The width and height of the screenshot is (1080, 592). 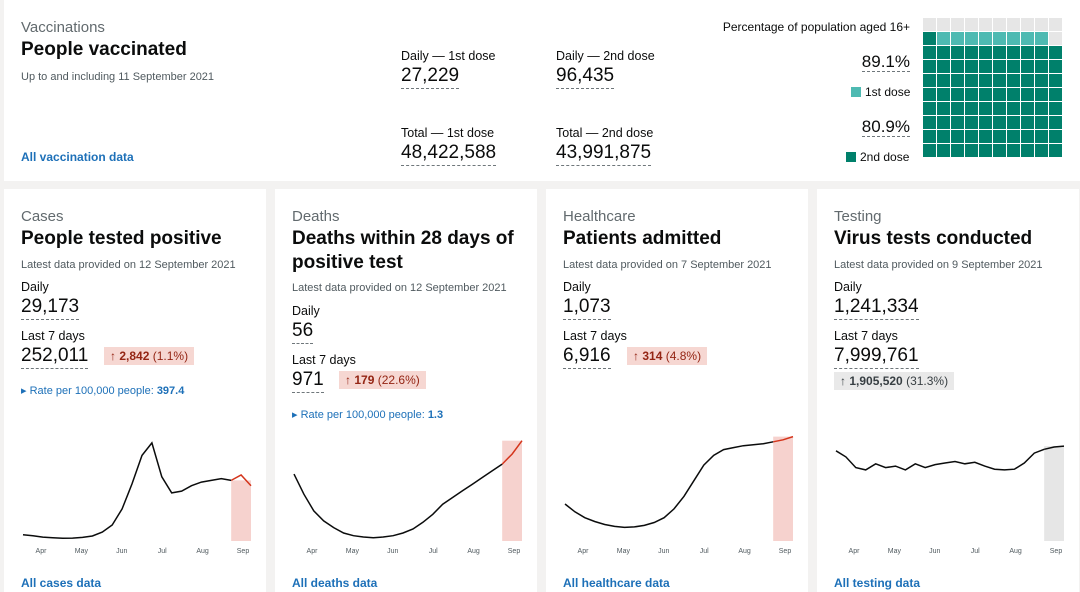 What do you see at coordinates (876, 357) in the screenshot?
I see `testing-week-value: 7,999,761` at bounding box center [876, 357].